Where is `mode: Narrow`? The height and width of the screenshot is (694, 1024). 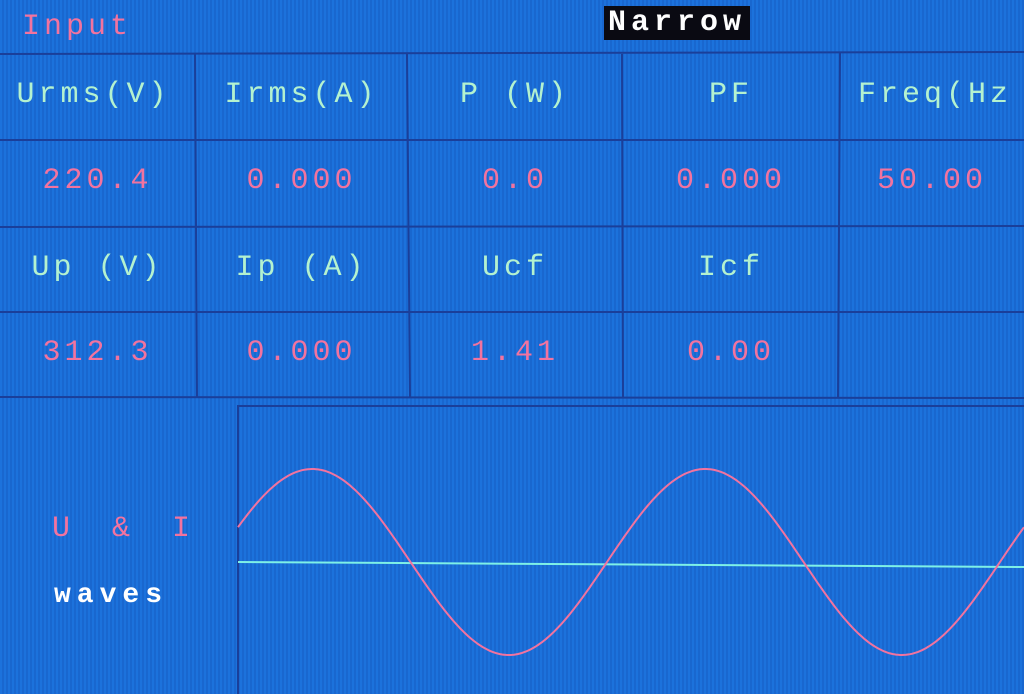 mode: Narrow is located at coordinates (677, 23).